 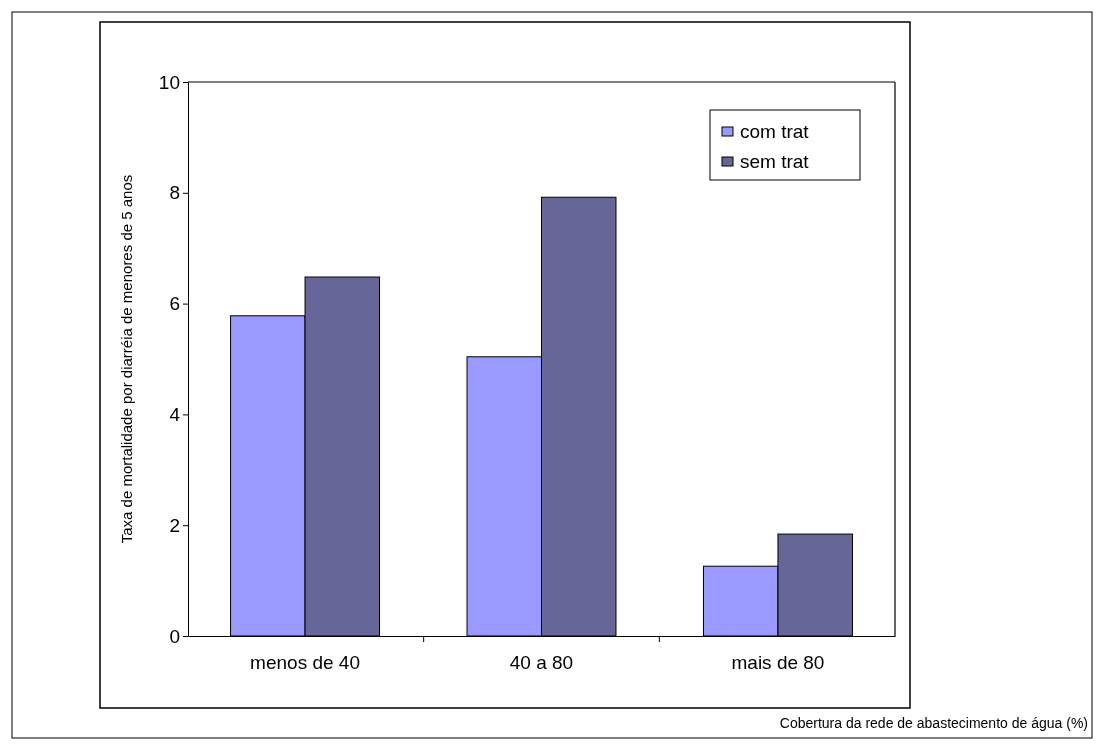 What do you see at coordinates (933, 723) in the screenshot?
I see `x-axis-title: Cobertura da rede de abastecimento de água (%)` at bounding box center [933, 723].